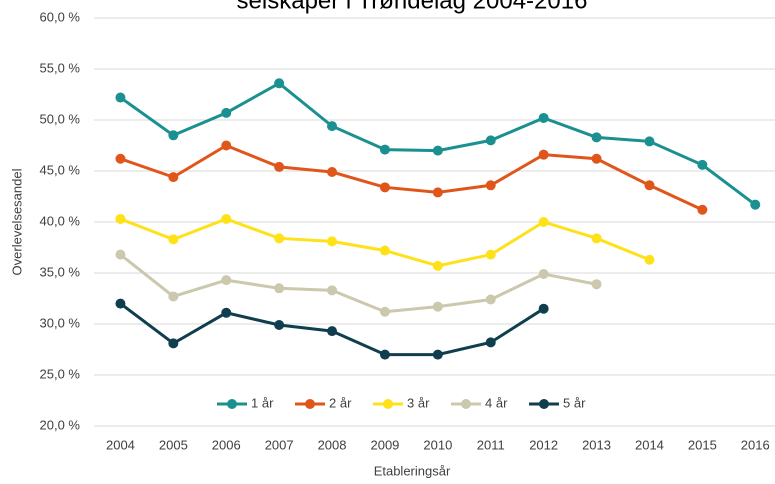  I want to click on y-tick-label: 20,0 %, so click(60, 424).